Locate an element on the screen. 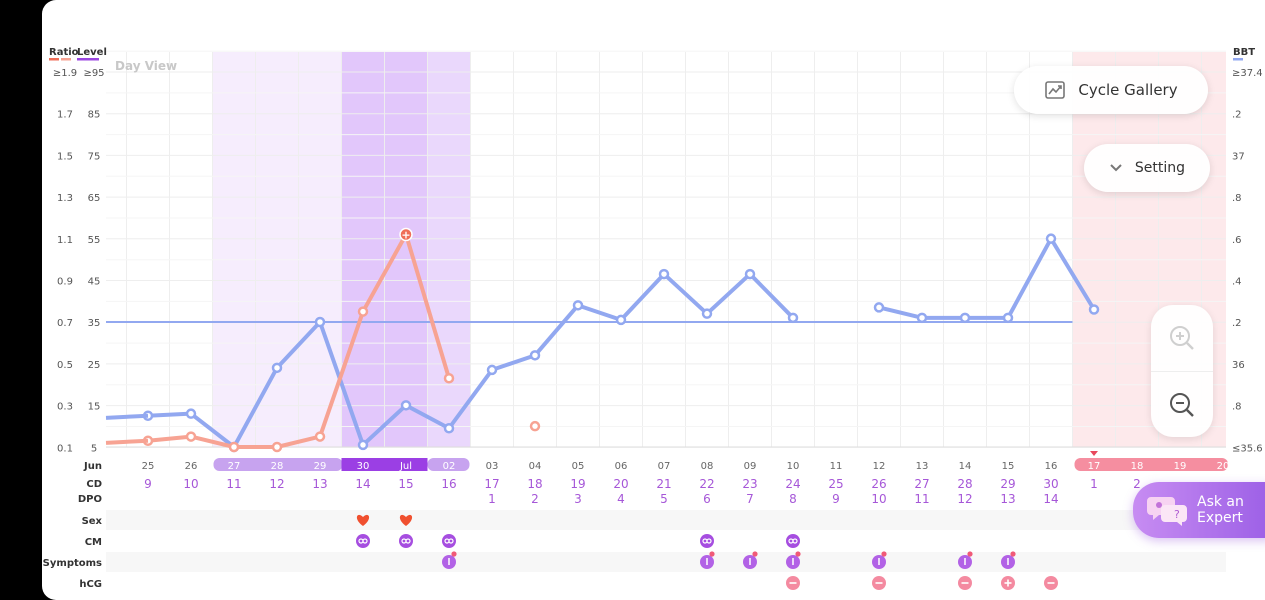 The image size is (1265, 600). bbt-axis-title: BBT is located at coordinates (1244, 52).